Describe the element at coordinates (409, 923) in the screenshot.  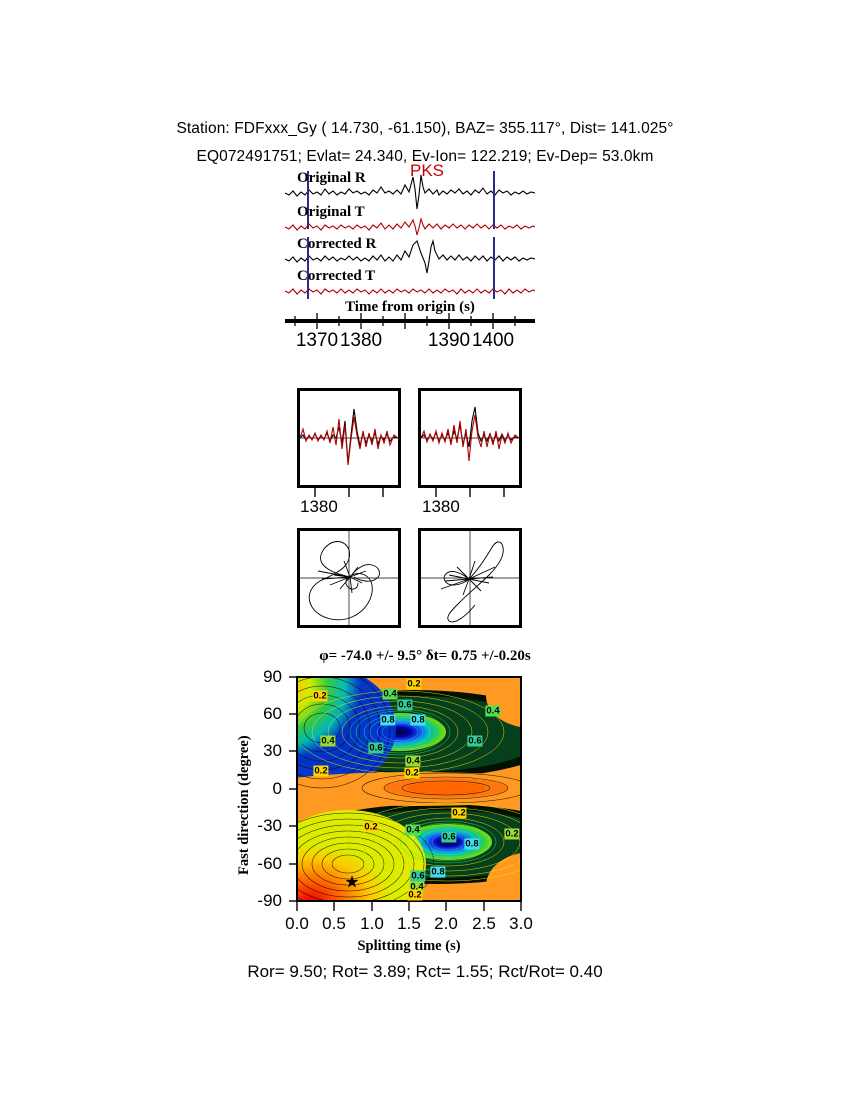
I see `x-tick-1.5: 1.5` at that location.